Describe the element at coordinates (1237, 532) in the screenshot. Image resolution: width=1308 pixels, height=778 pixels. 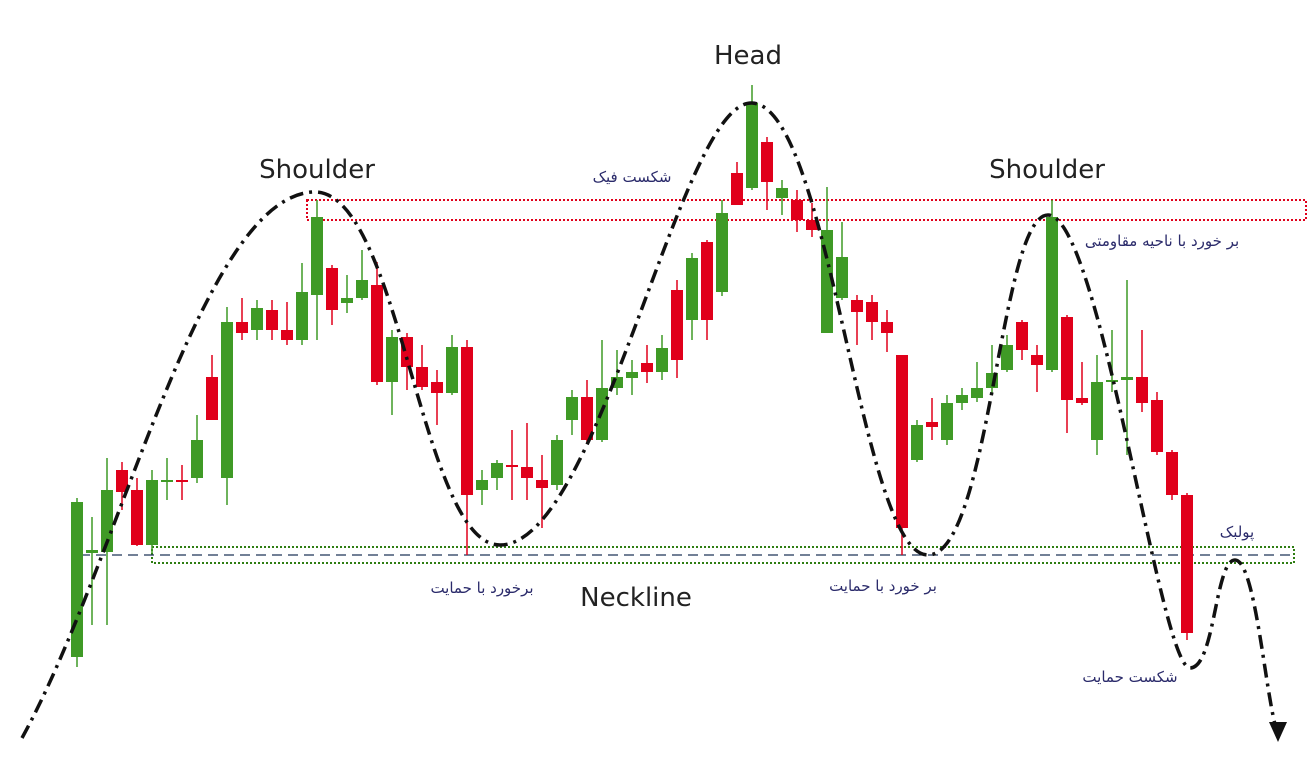
I see `pullback-label: پولبک` at that location.